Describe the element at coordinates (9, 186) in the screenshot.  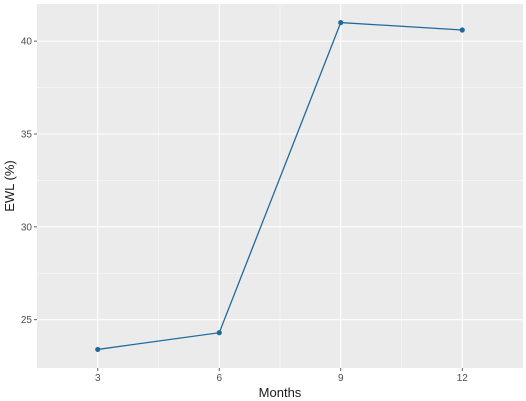
I see `y-axis-title: EWL (%)` at that location.